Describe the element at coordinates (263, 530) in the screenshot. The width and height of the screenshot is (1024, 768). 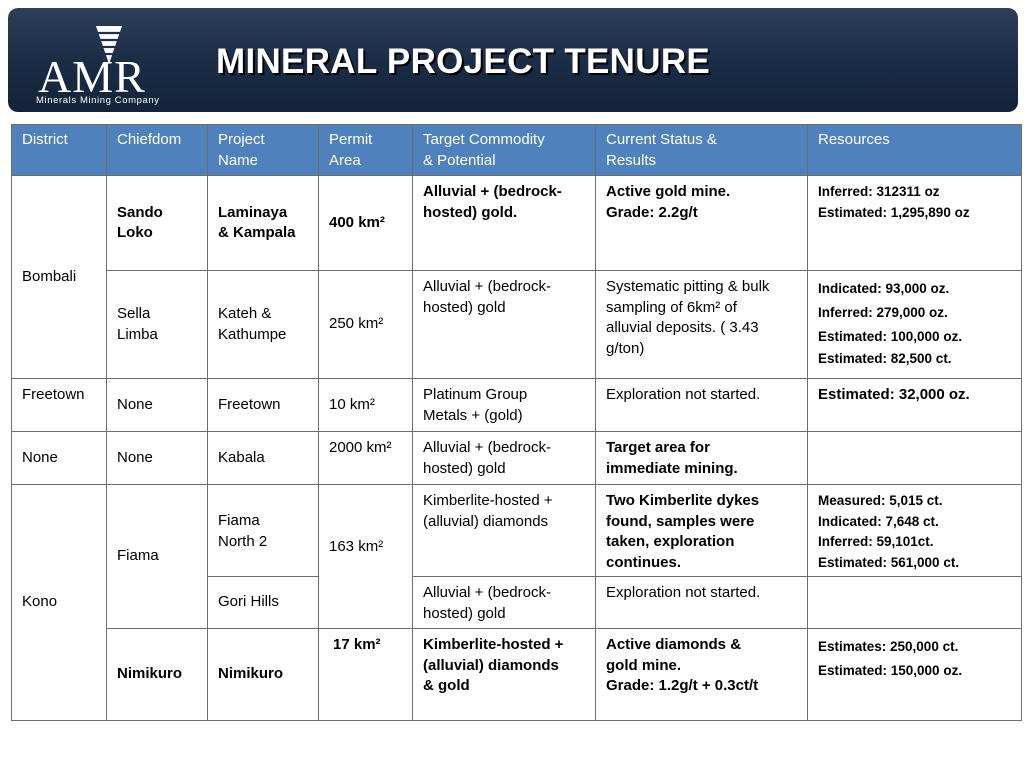
I see `cell-project: Fiama North 2` at that location.